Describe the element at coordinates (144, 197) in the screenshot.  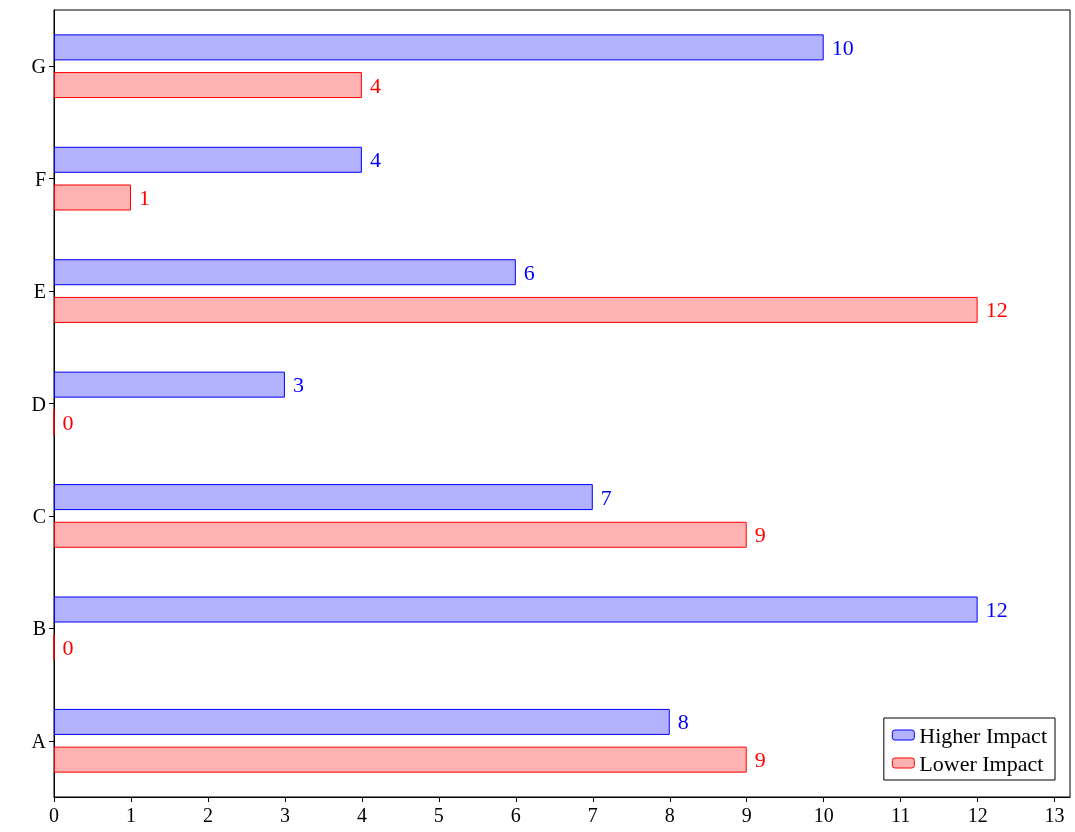
I see `data-label: 1` at that location.